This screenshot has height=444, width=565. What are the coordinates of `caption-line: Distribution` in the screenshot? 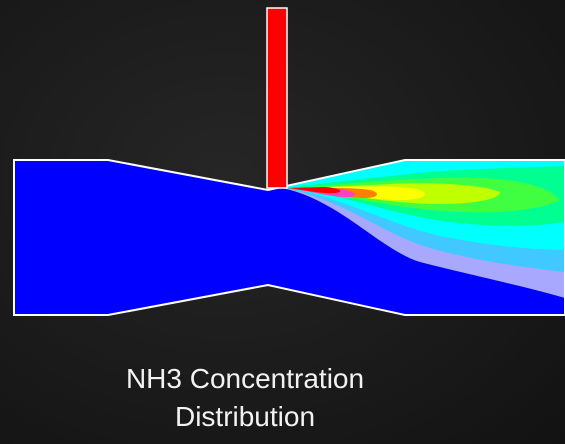 It's located at (245, 416).